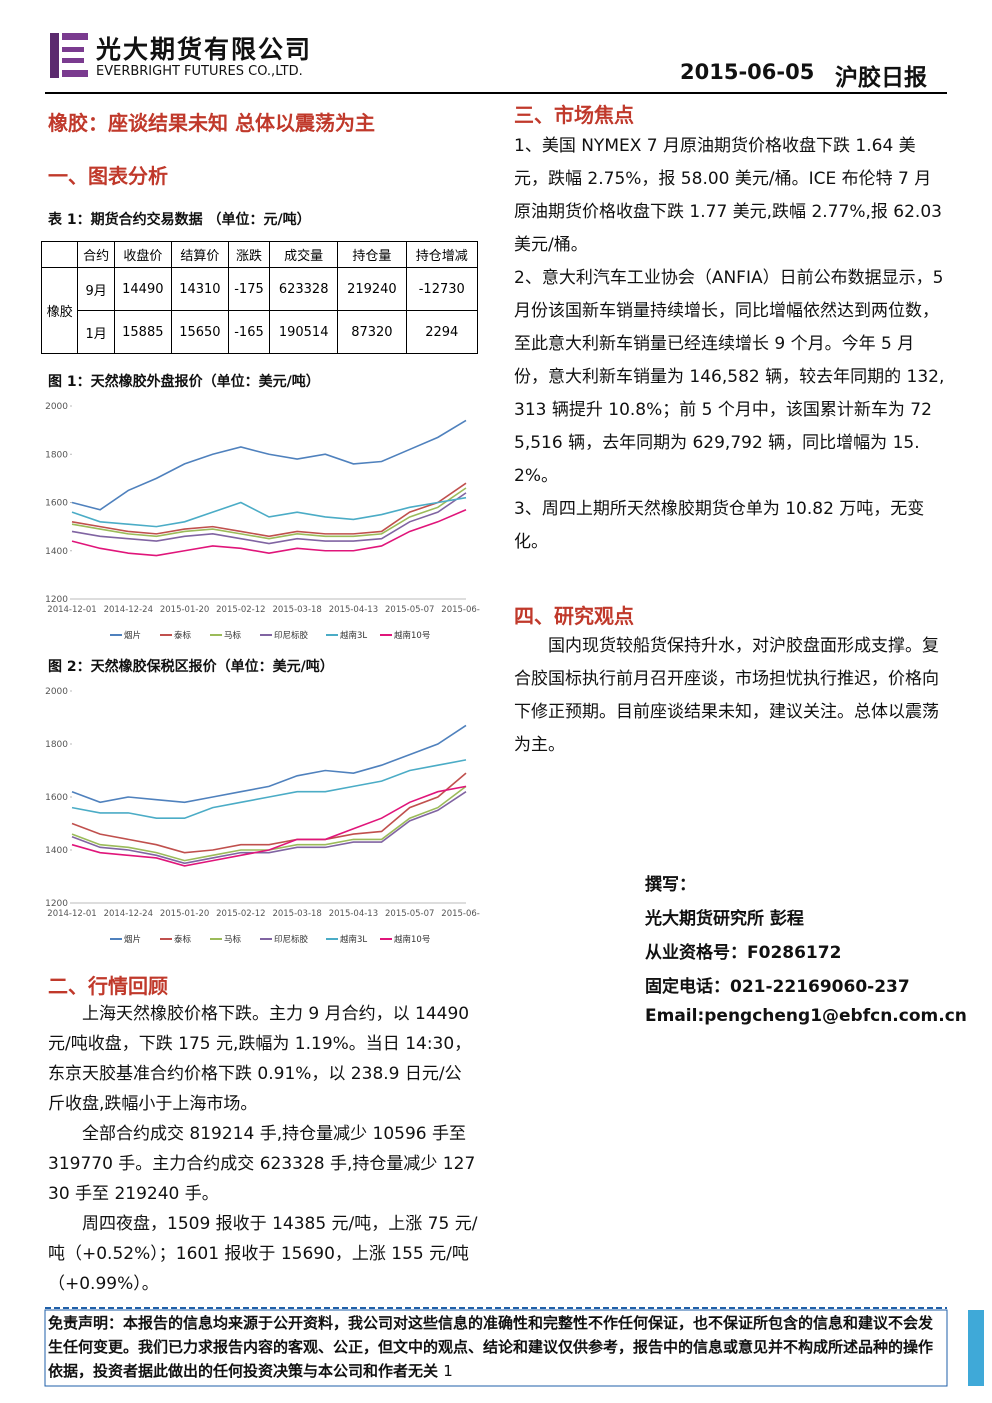 Image resolution: width=992 pixels, height=1403 pixels. Describe the element at coordinates (211, 123) in the screenshot. I see `headline: 橡胶：座谈结果未知 总体以震荡为主` at that location.